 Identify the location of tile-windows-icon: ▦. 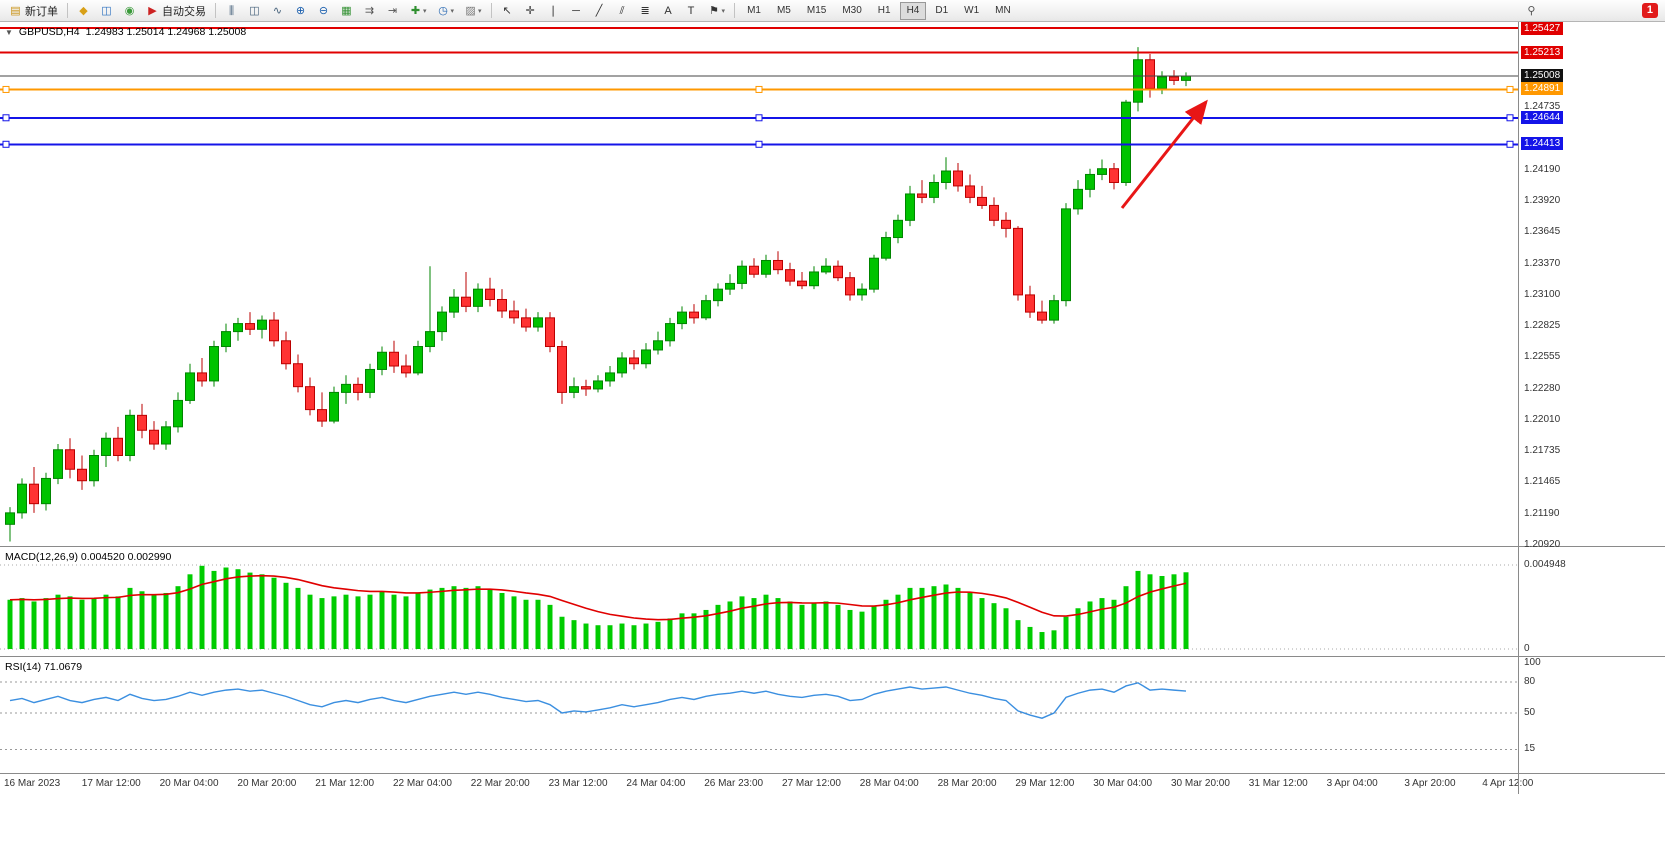
(346, 10).